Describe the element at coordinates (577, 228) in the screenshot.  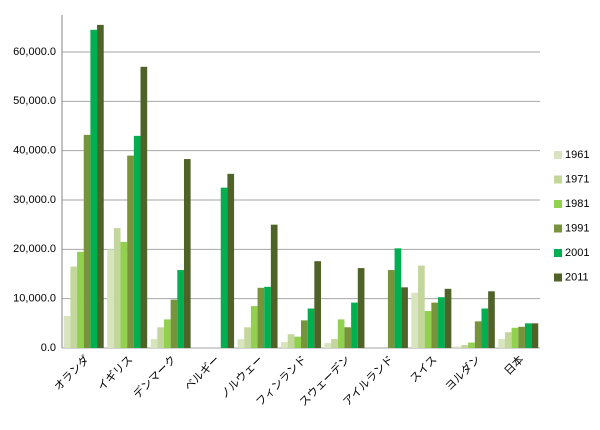
I see `legend-label: 1991` at that location.